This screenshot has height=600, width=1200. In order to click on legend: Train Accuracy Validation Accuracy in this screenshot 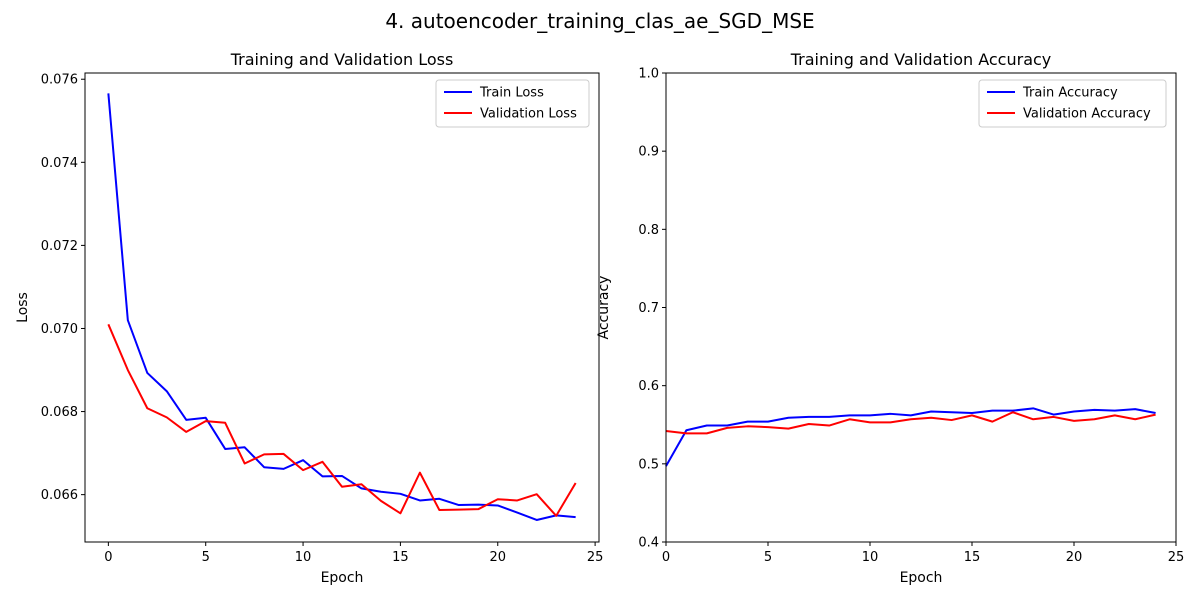, I will do `click(1072, 103)`.